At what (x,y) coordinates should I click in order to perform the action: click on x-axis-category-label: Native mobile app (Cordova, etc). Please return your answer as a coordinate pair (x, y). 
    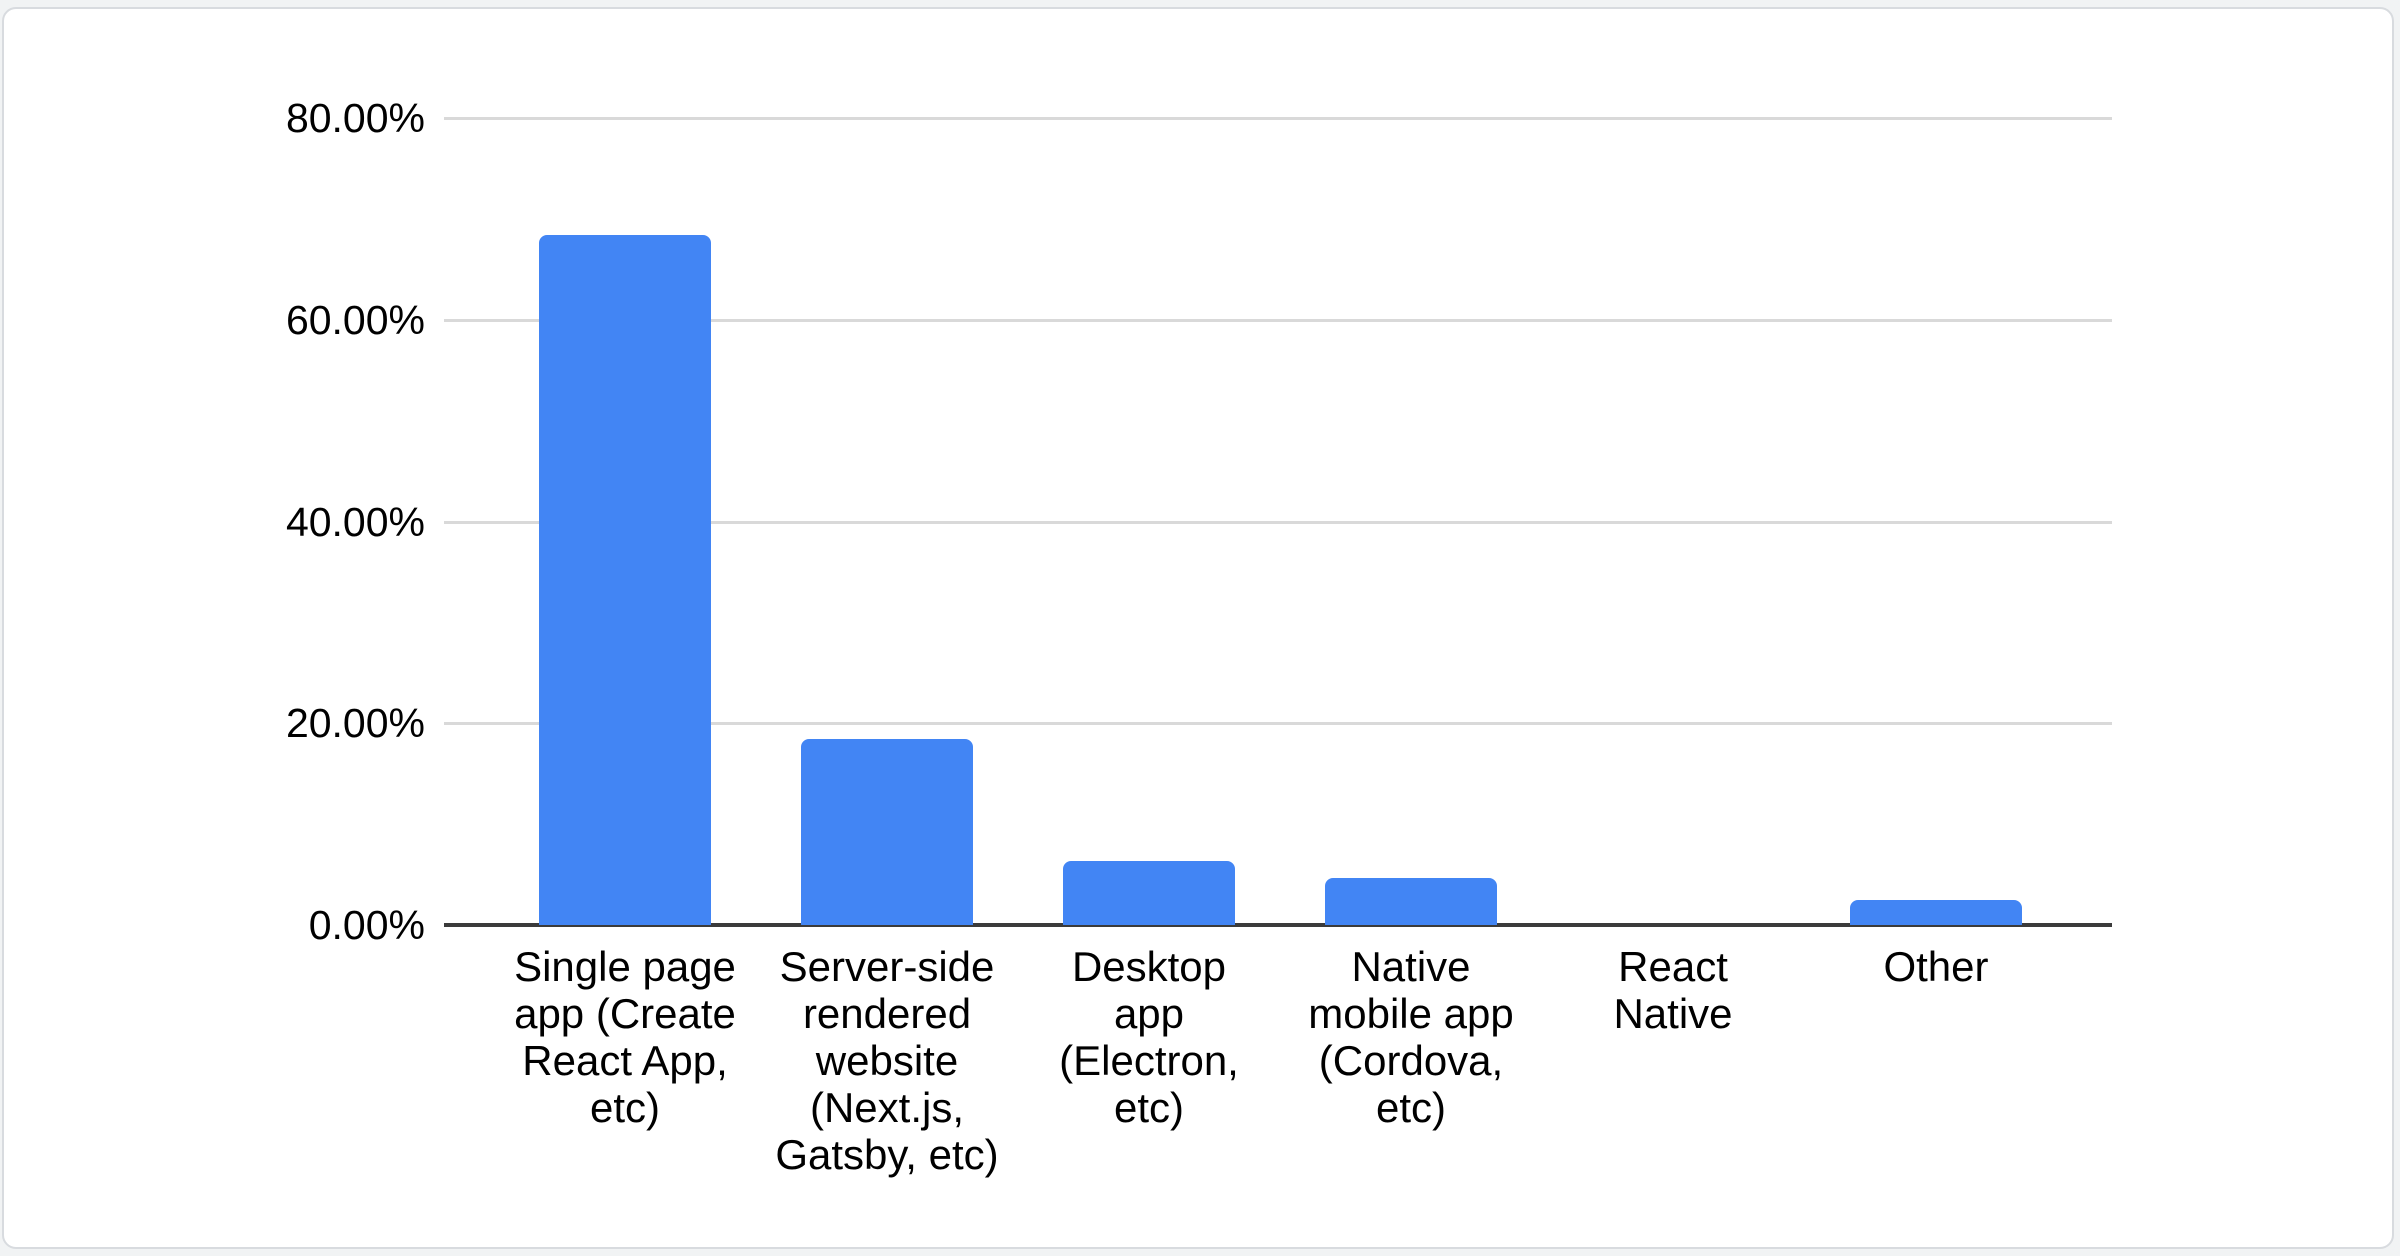
    Looking at the image, I should click on (1411, 1037).